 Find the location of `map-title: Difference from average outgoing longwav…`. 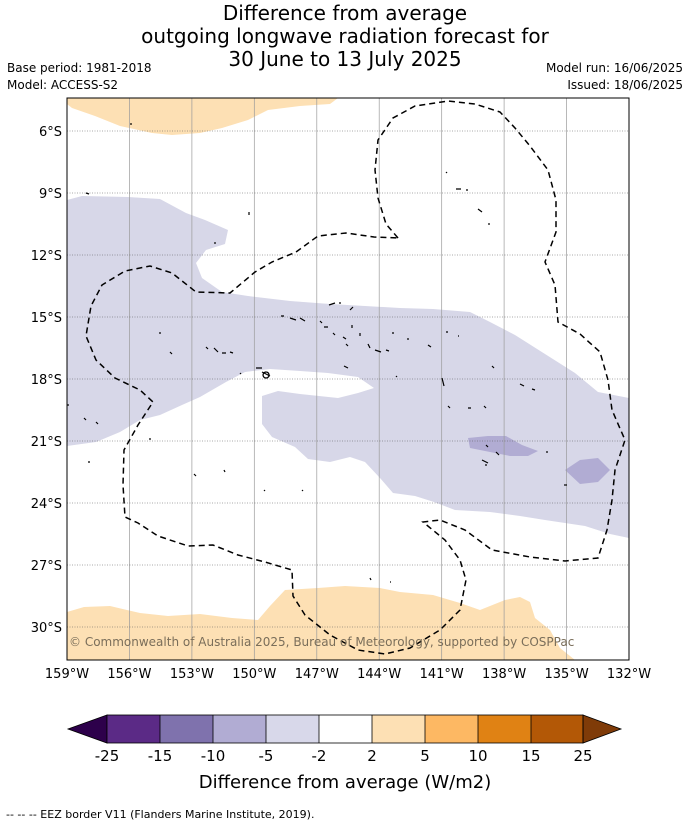

map-title: Difference from average outgoing longwav… is located at coordinates (345, 36).